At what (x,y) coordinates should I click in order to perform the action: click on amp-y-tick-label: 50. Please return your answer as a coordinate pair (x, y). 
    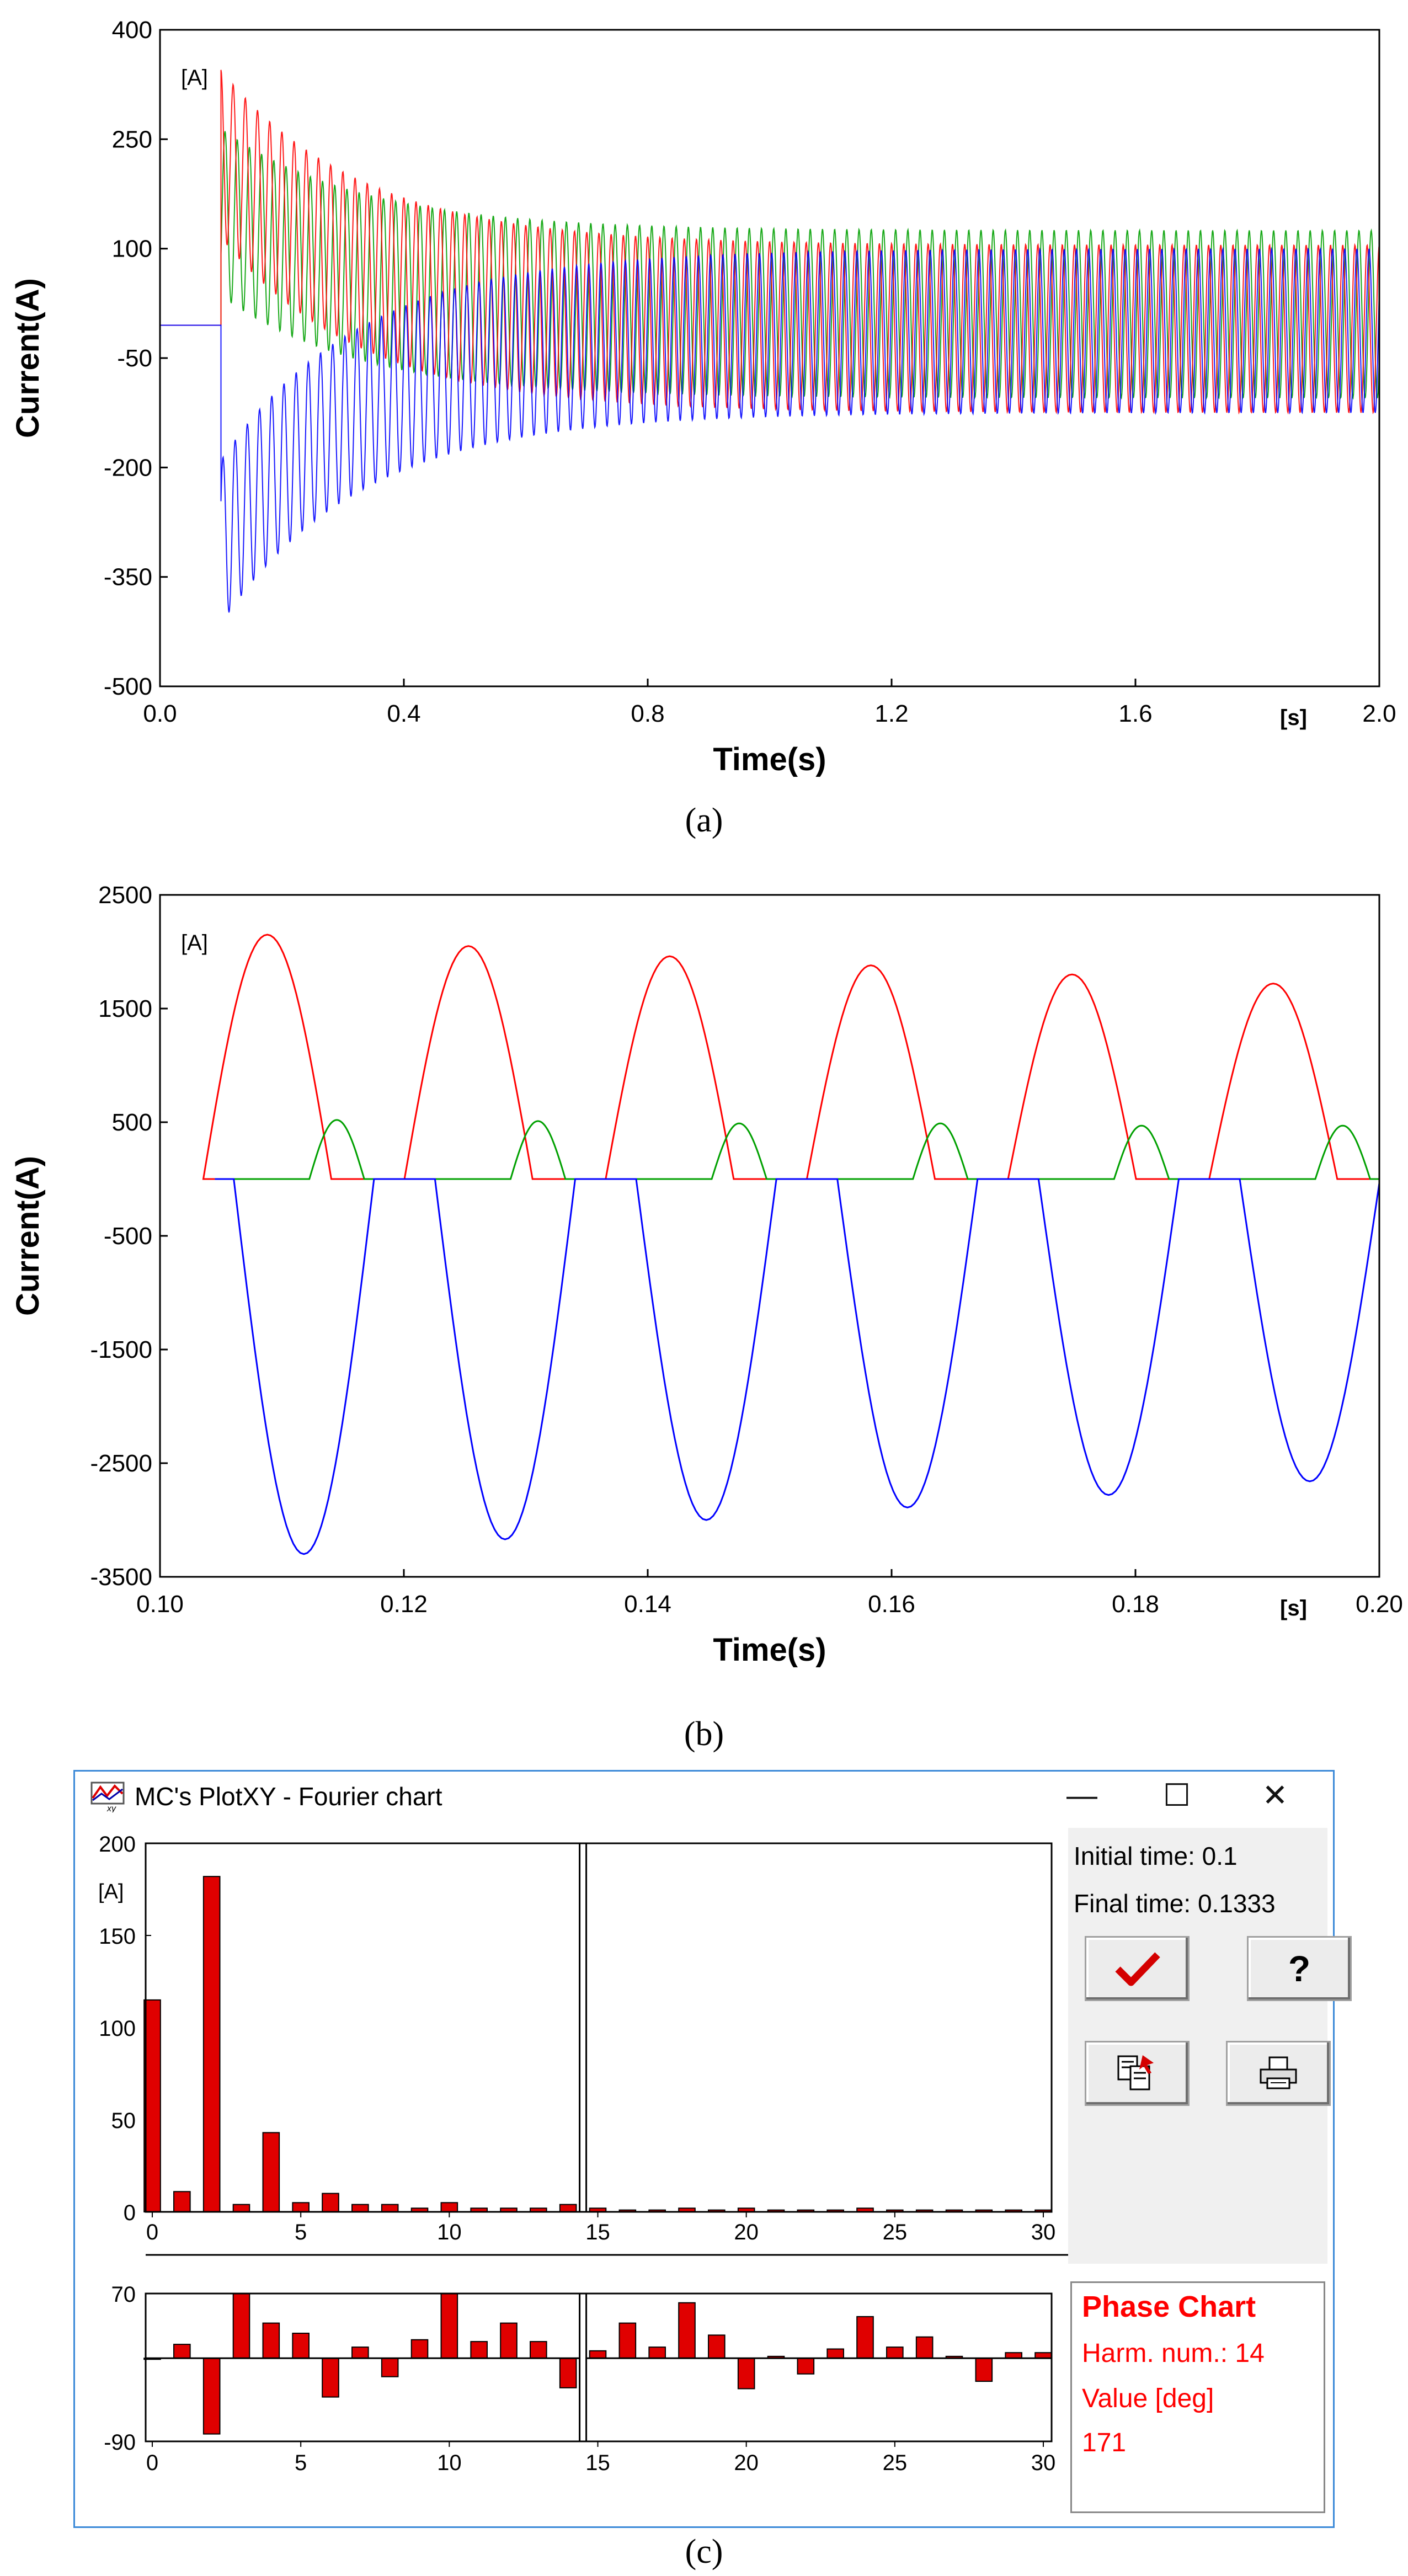
    Looking at the image, I should click on (123, 2121).